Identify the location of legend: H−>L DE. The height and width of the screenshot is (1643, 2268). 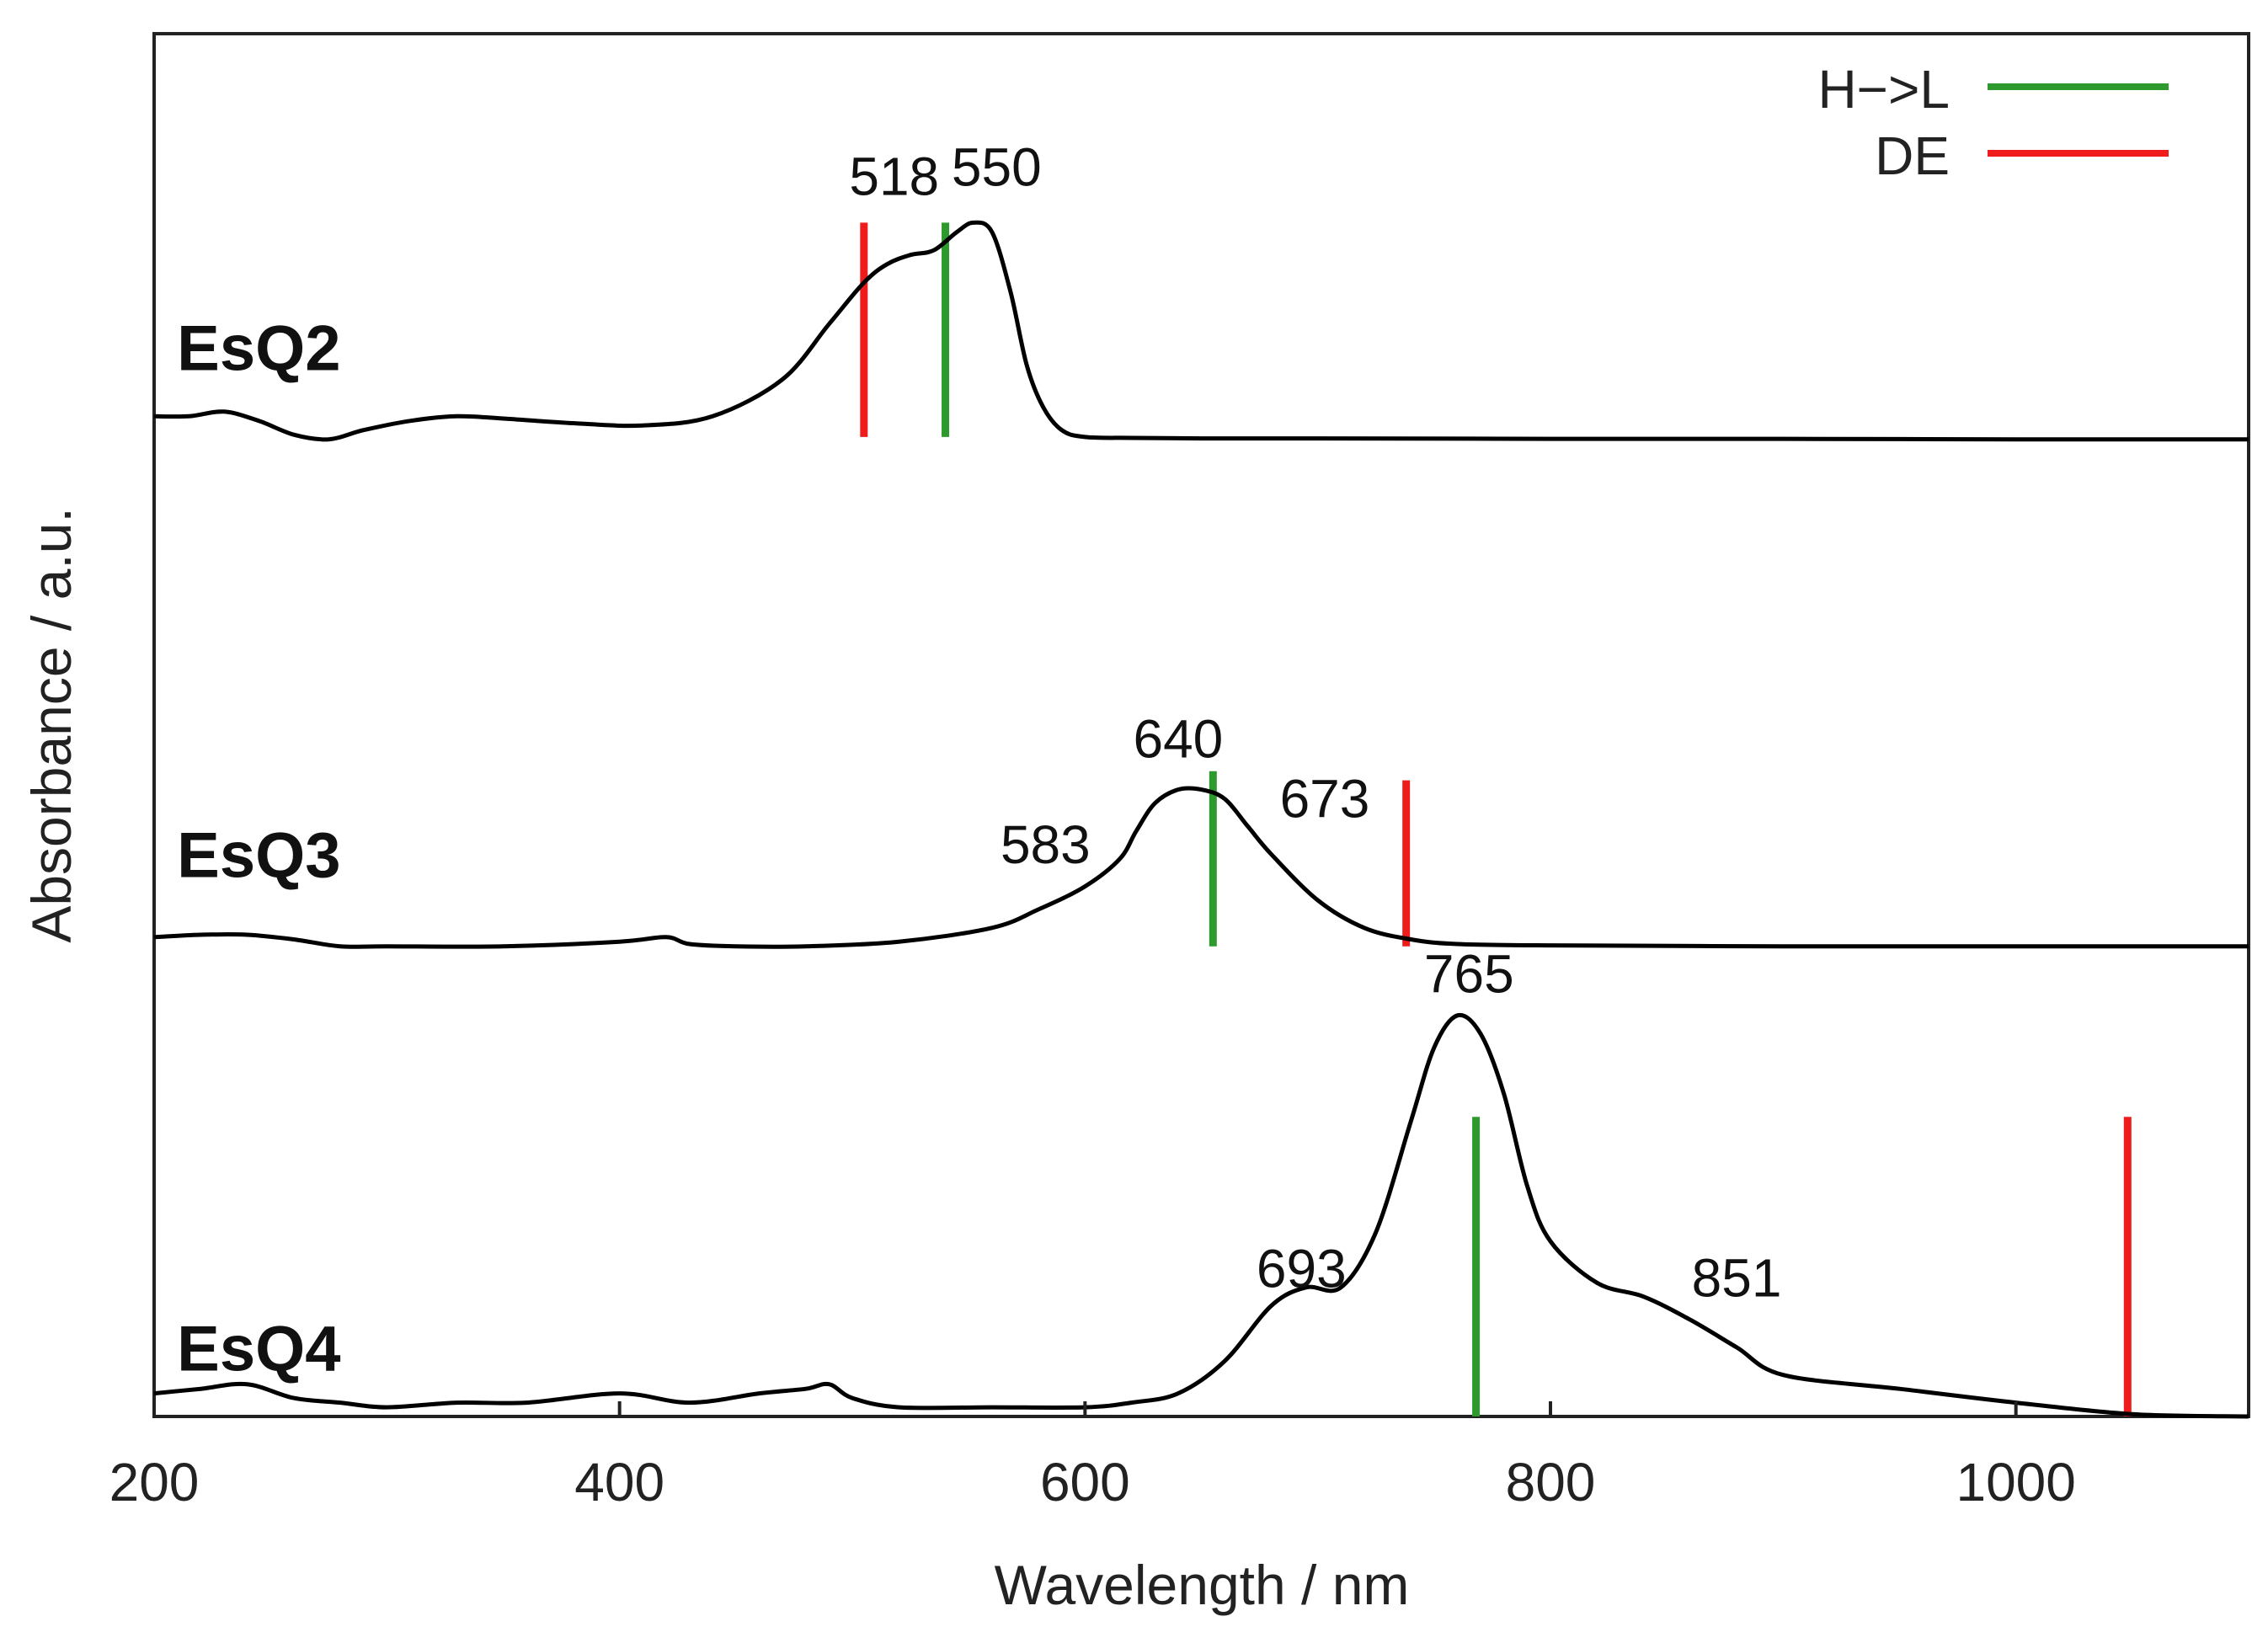
(1993, 123).